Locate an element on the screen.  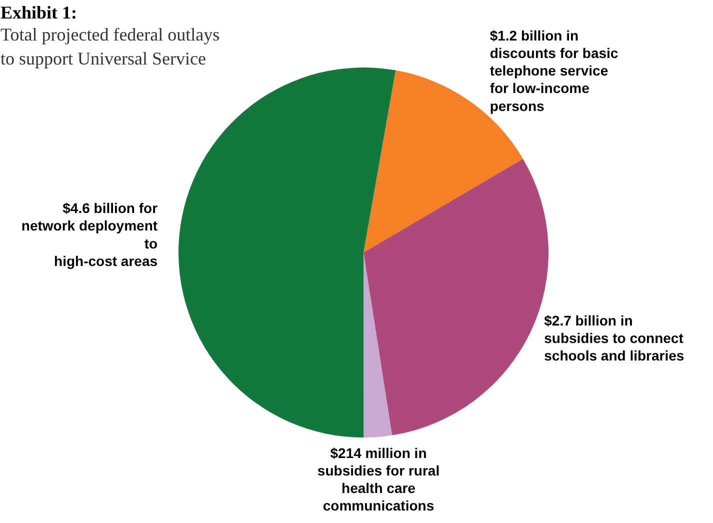
chart-subtitle: Total projected federal outlays to support Universal Service is located at coordinates (110, 46).